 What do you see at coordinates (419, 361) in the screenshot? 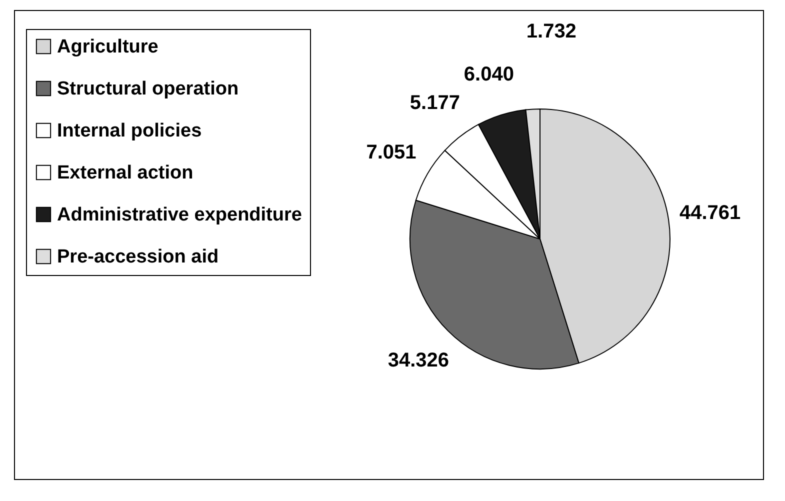
I see `data-label: 34.326` at bounding box center [419, 361].